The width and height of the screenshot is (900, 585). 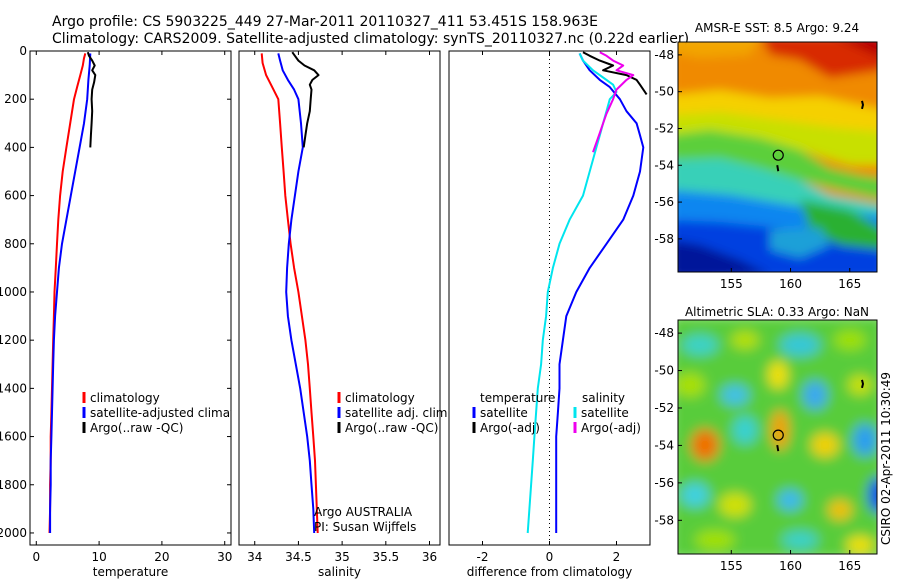 I want to click on diff-temp-legend-item-label: satellite, so click(x=504, y=413).